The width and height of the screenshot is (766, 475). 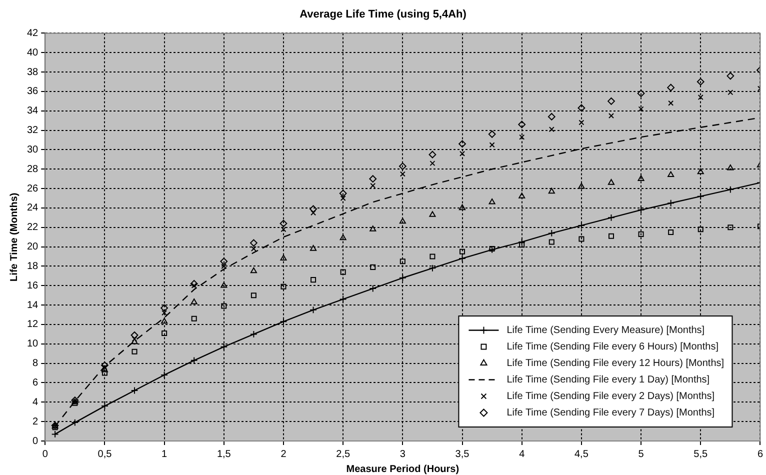 What do you see at coordinates (403, 454) in the screenshot?
I see `x-tick-label: 3` at bounding box center [403, 454].